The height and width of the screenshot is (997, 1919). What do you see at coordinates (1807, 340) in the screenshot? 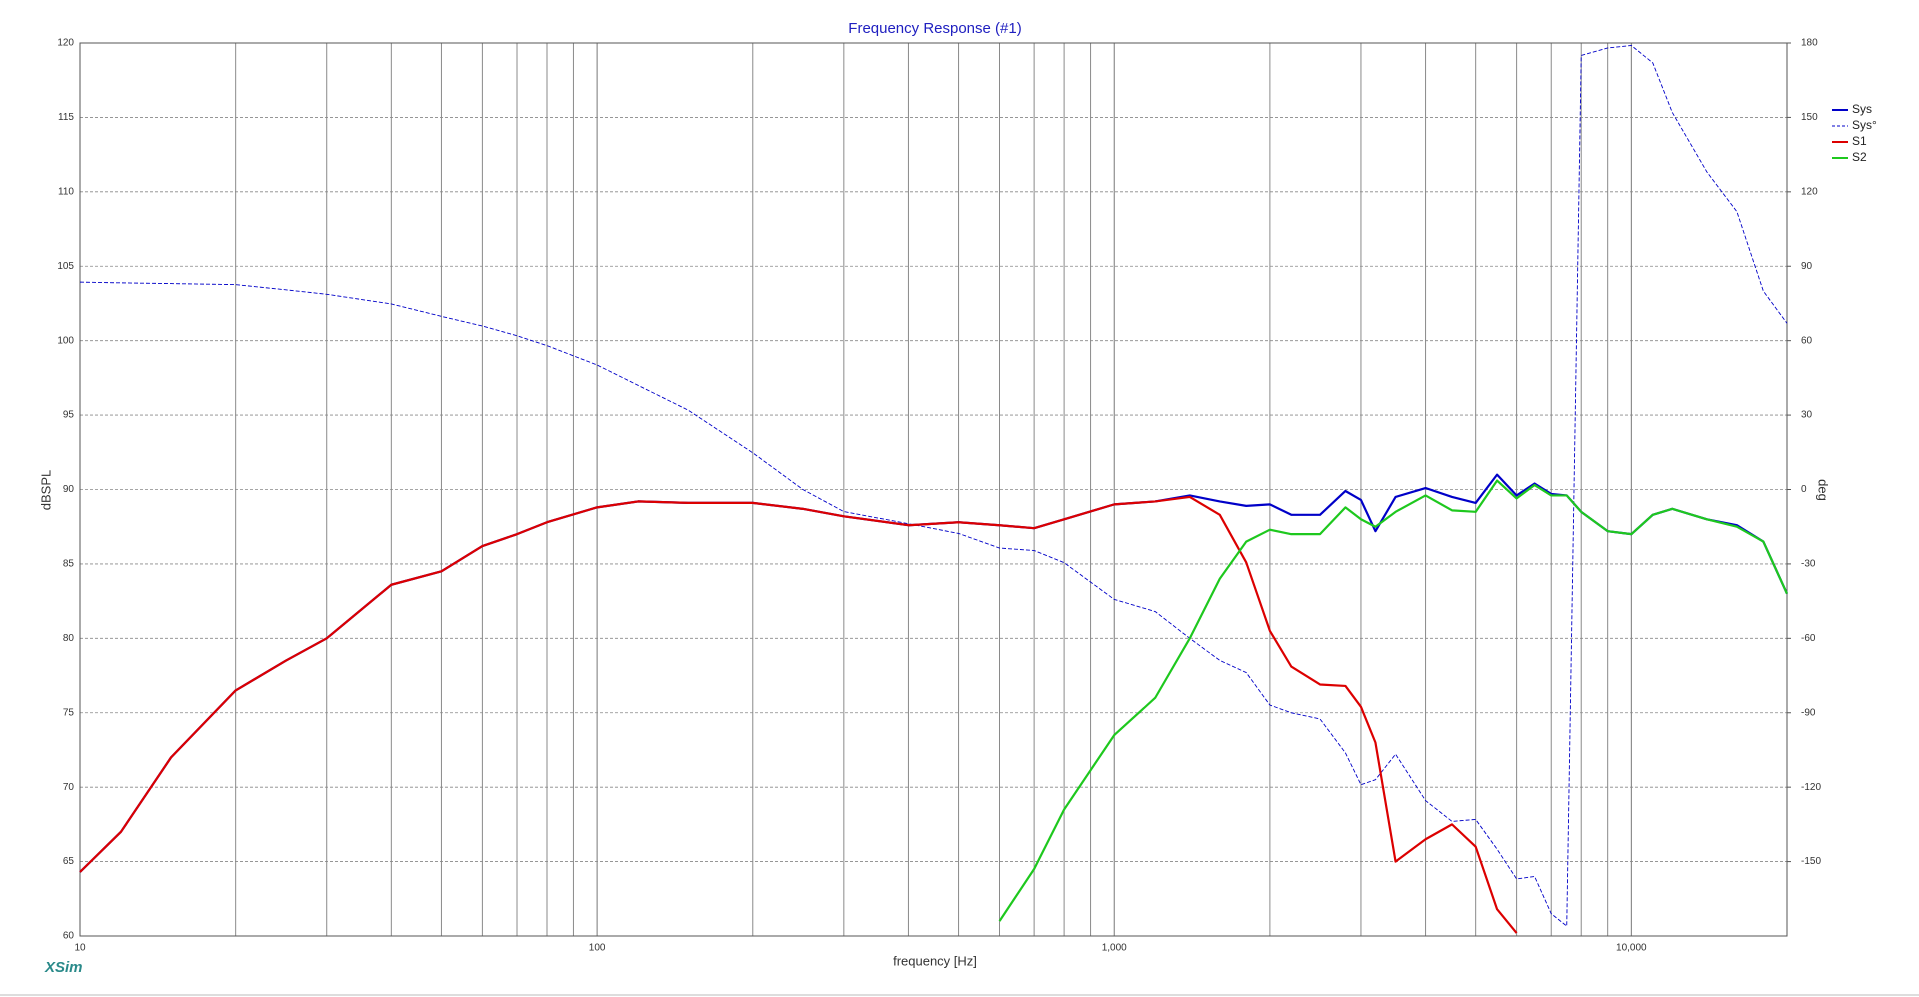
I see `y2-tick-label: 60` at bounding box center [1807, 340].